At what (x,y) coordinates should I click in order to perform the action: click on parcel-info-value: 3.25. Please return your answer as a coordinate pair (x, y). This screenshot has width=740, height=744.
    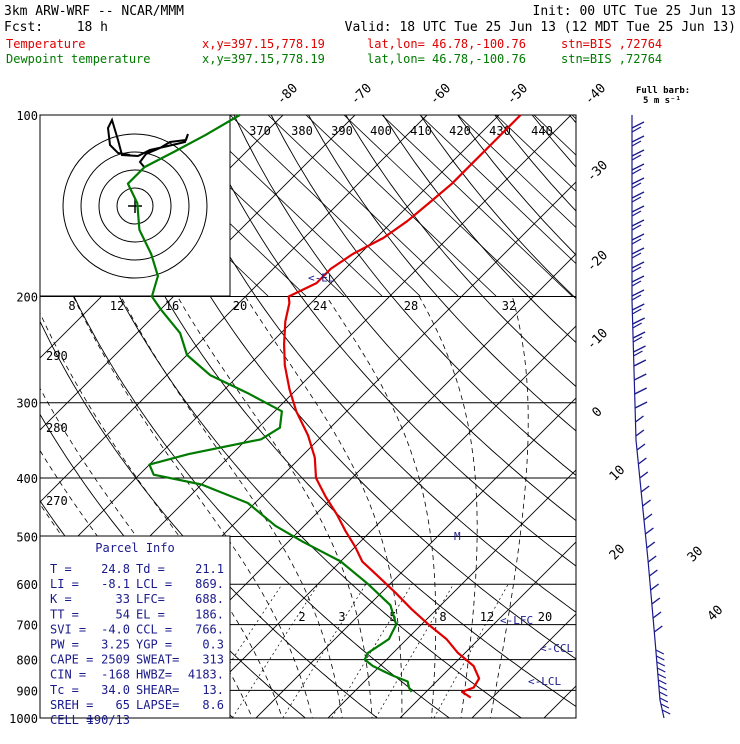
    Looking at the image, I should click on (115, 645).